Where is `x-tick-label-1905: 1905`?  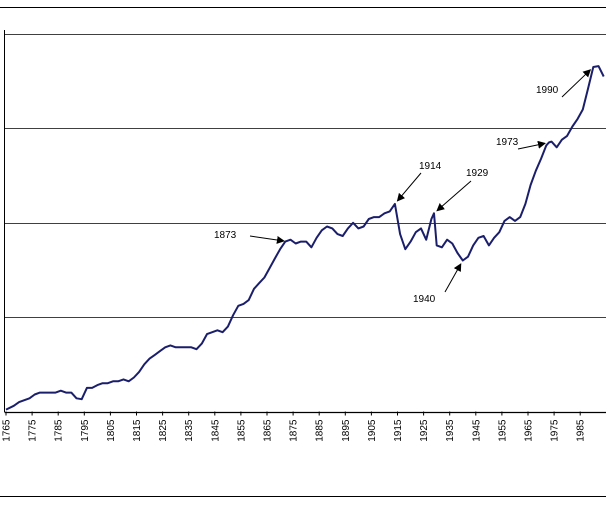
x-tick-label-1905: 1905 is located at coordinates (372, 430).